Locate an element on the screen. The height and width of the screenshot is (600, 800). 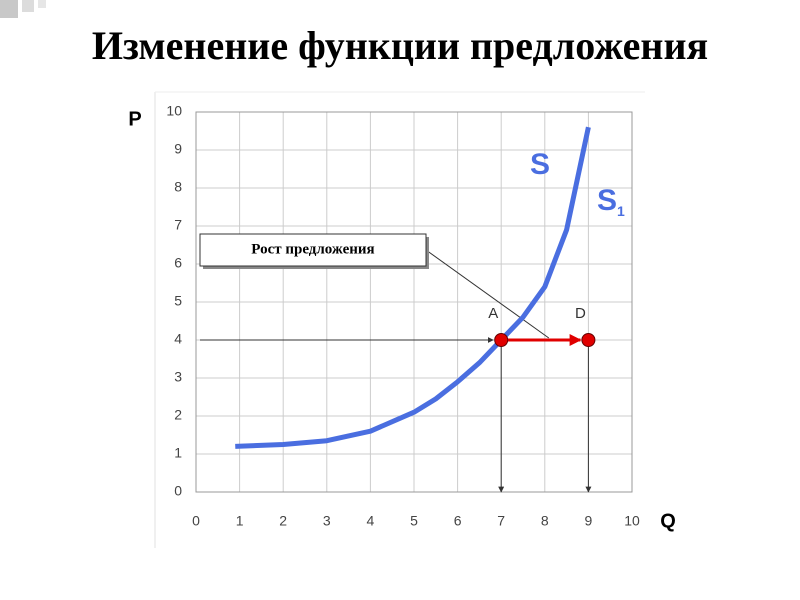
annotation-leader is located at coordinates (487, 294).